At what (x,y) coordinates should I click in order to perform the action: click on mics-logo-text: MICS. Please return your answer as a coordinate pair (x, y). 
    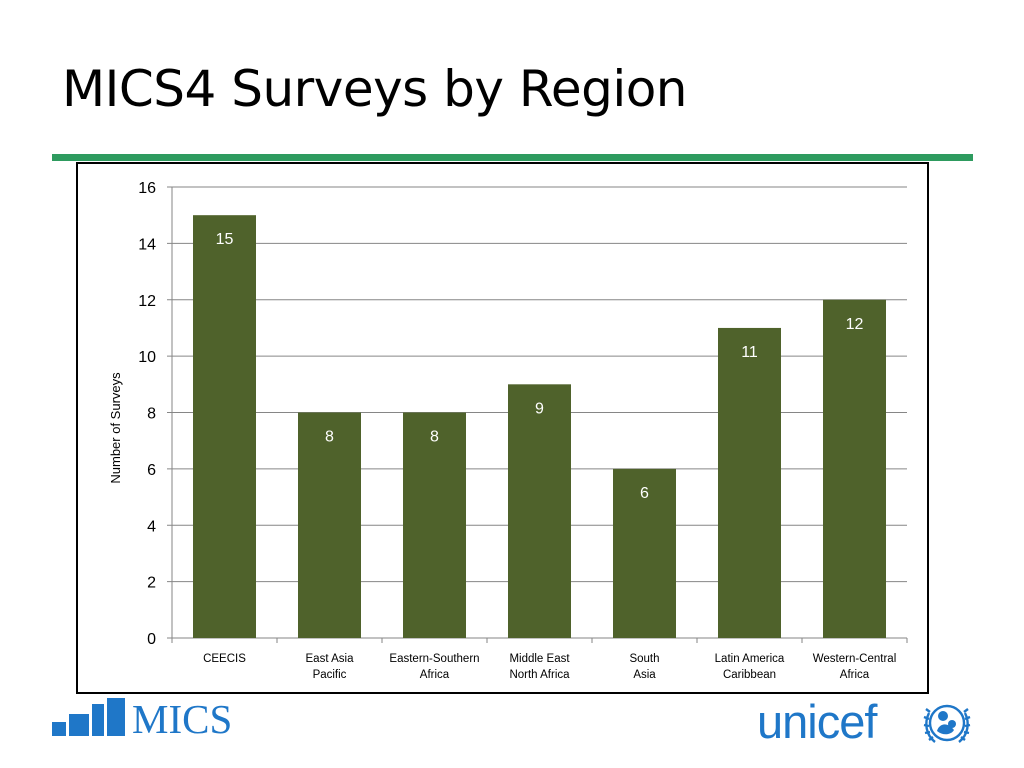
    Looking at the image, I should click on (182, 719).